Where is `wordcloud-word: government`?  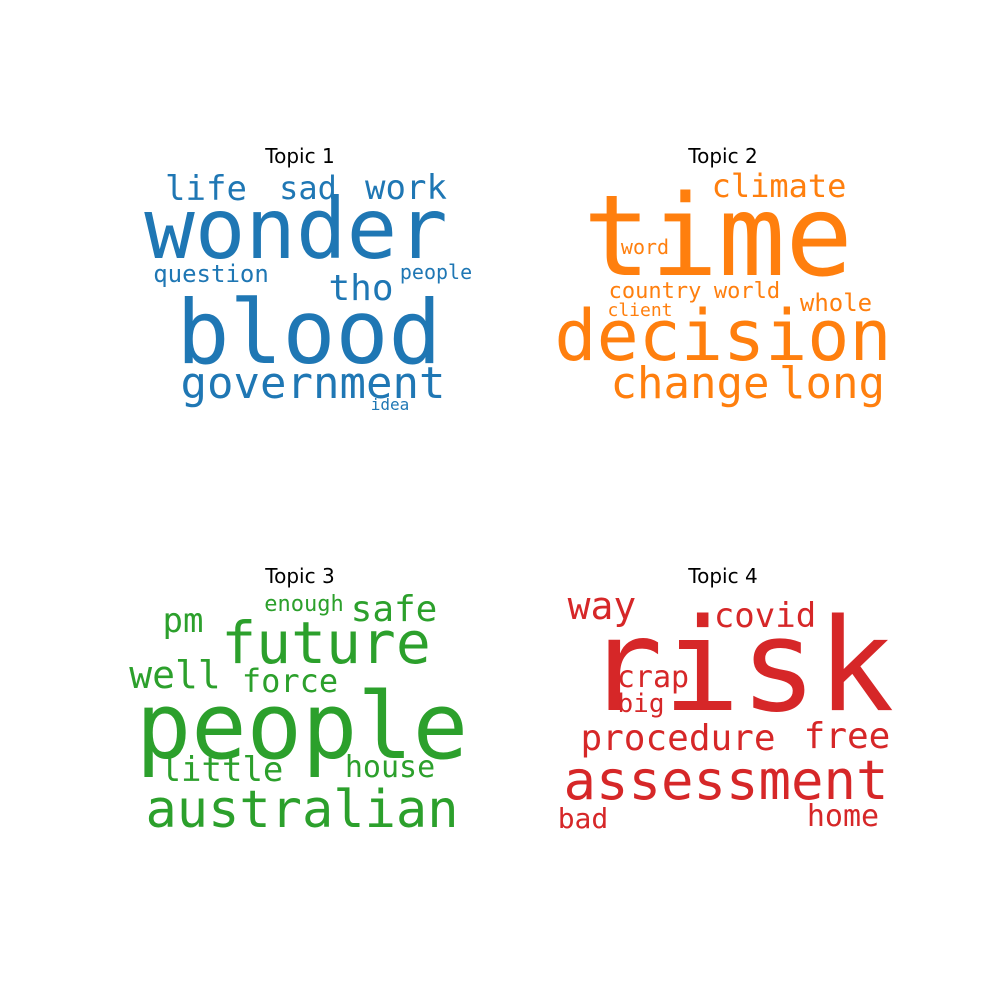 wordcloud-word: government is located at coordinates (313, 383).